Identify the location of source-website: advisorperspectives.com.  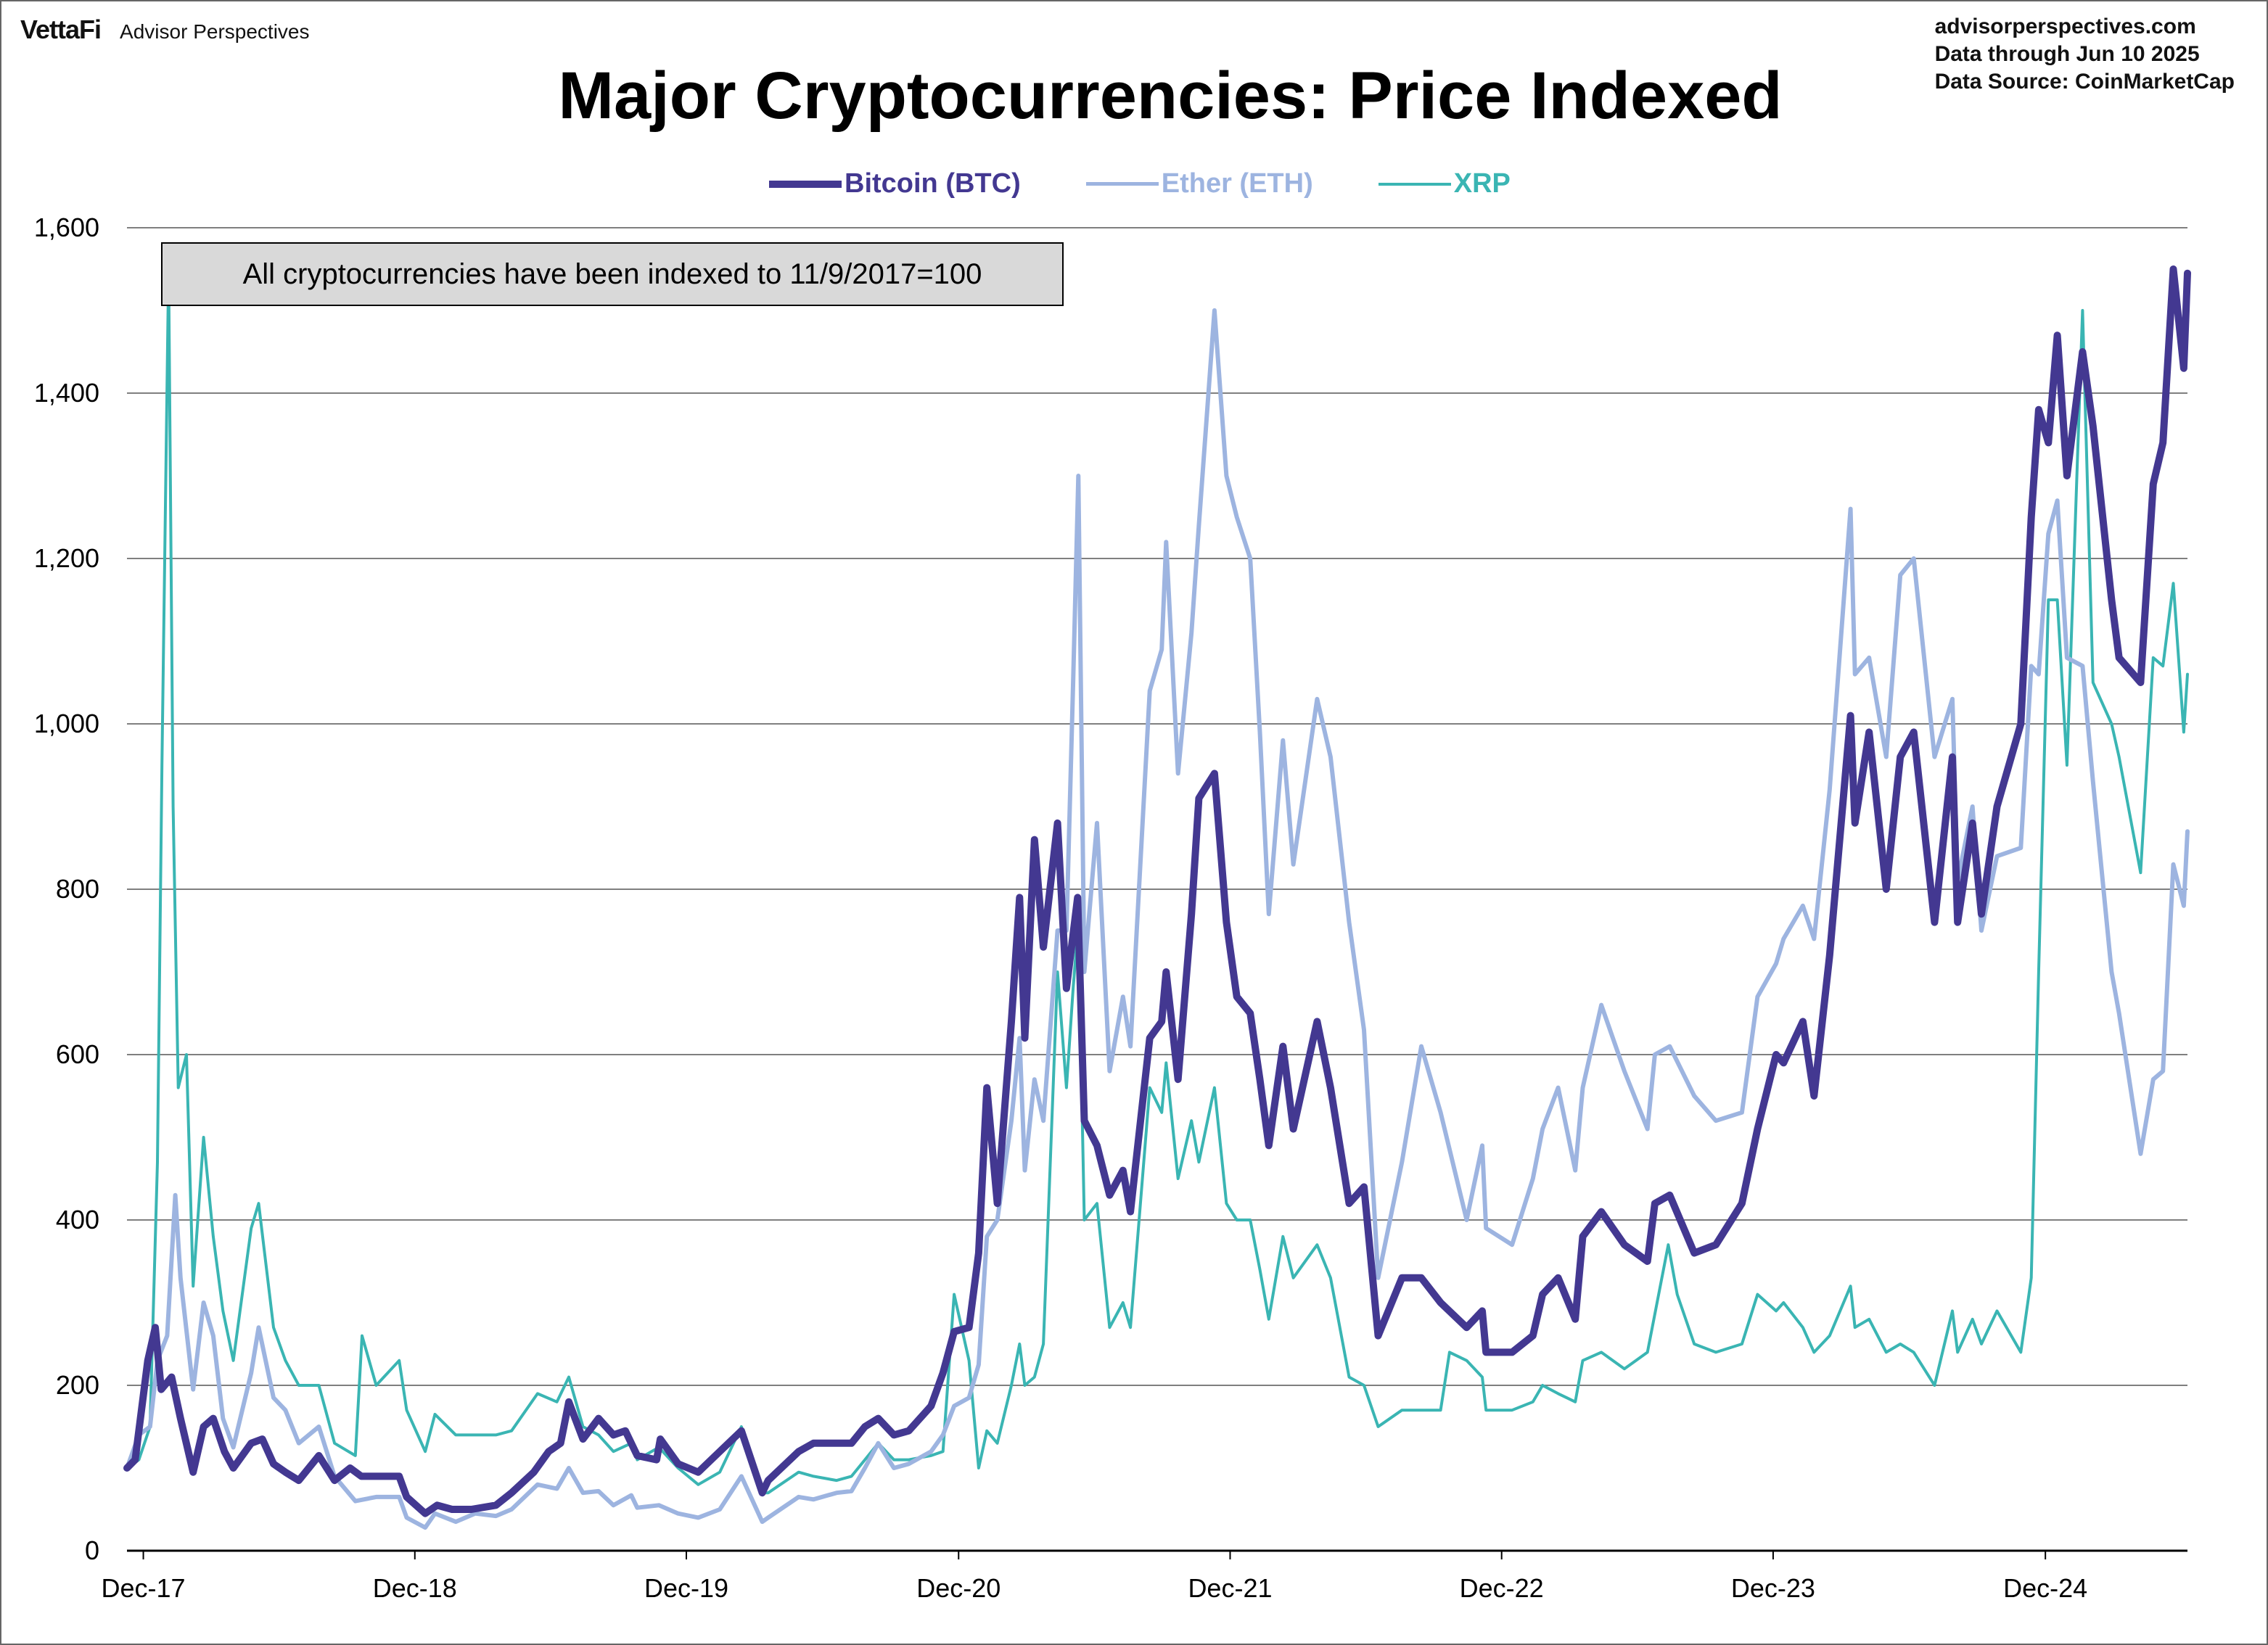
(2065, 26).